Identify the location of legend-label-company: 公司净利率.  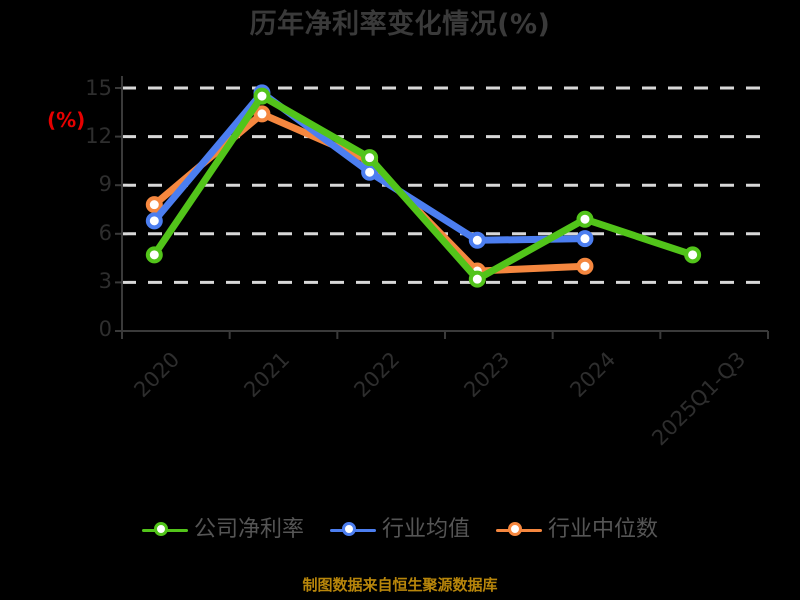
(248, 529).